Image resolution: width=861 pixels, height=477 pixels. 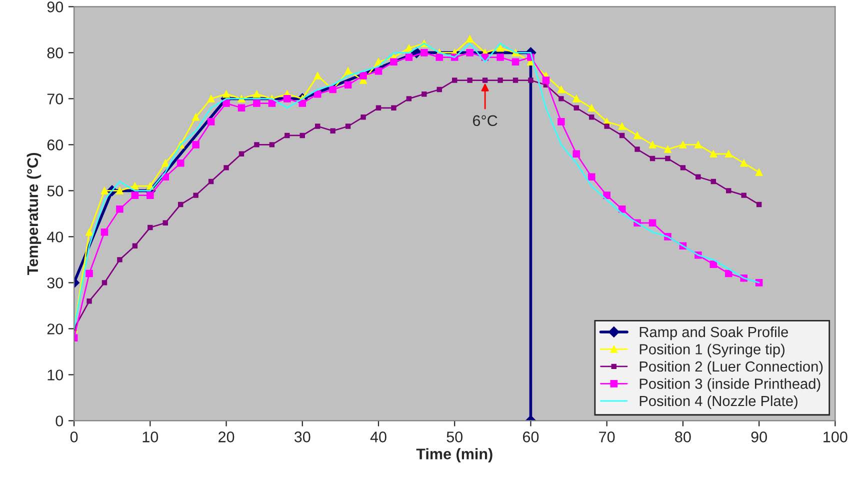 I want to click on y-tick-label: 10, so click(x=56, y=375).